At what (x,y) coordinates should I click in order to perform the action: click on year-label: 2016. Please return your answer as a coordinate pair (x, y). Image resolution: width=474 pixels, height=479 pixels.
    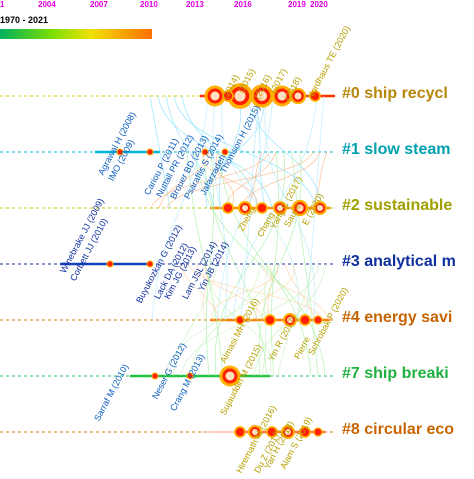
    Looking at the image, I should click on (243, 4).